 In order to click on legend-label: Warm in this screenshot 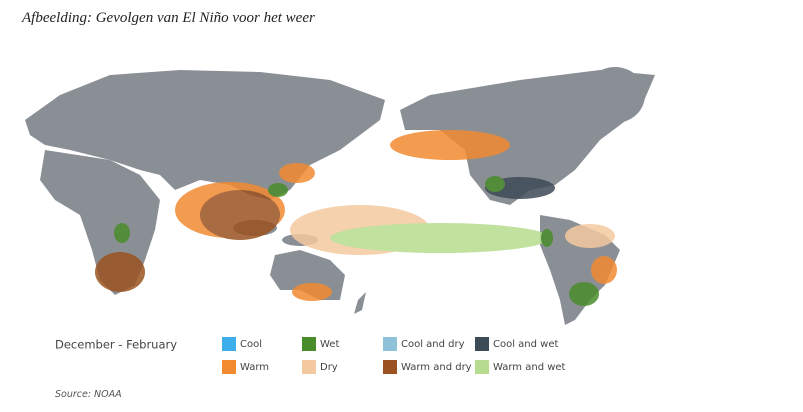, I will do `click(254, 367)`.